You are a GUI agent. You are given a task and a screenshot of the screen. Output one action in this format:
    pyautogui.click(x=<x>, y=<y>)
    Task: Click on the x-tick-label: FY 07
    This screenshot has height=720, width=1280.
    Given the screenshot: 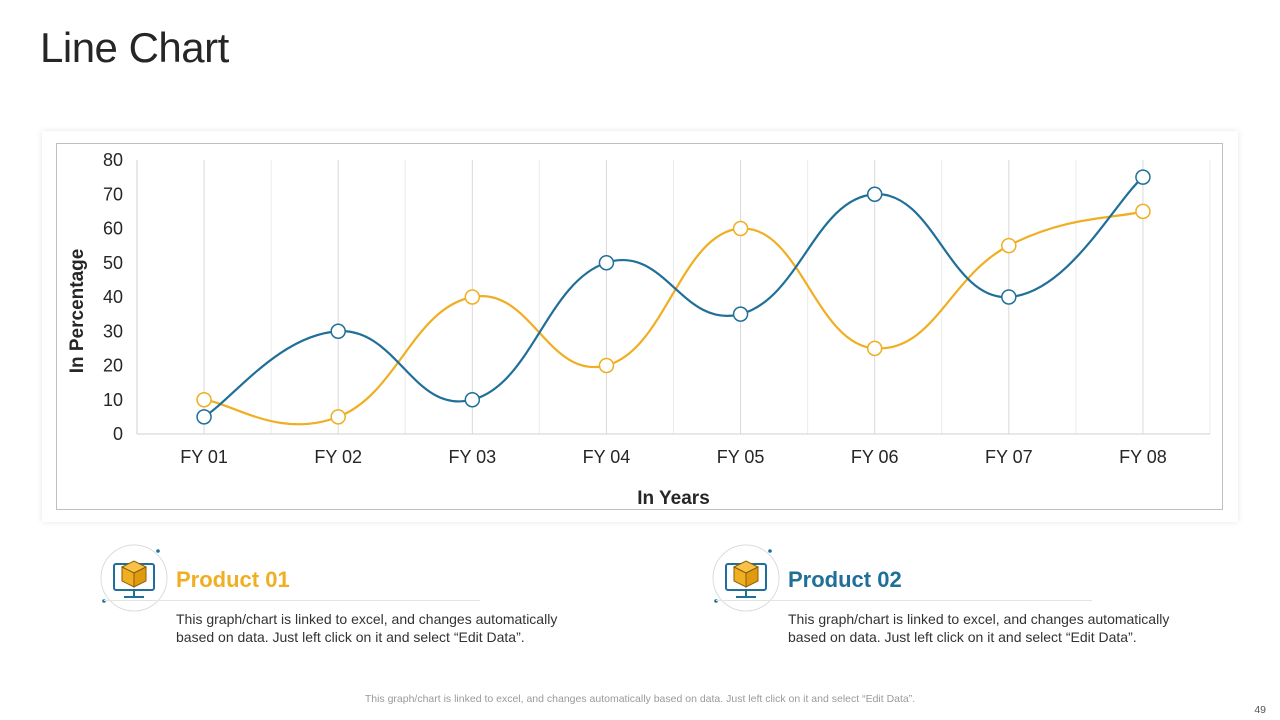 What is the action you would take?
    pyautogui.click(x=1009, y=457)
    